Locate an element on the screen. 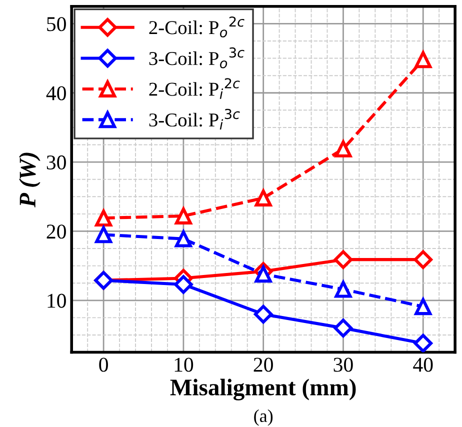  x-tick-label: 20 is located at coordinates (263, 365).